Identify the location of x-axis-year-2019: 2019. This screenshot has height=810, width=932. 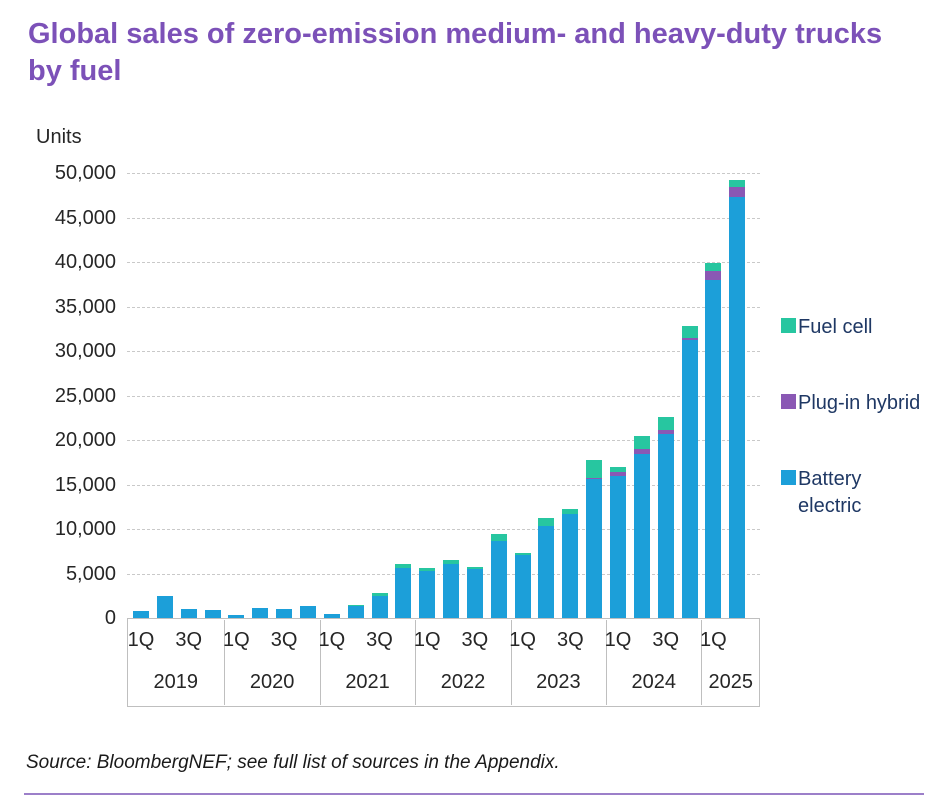
(175, 682).